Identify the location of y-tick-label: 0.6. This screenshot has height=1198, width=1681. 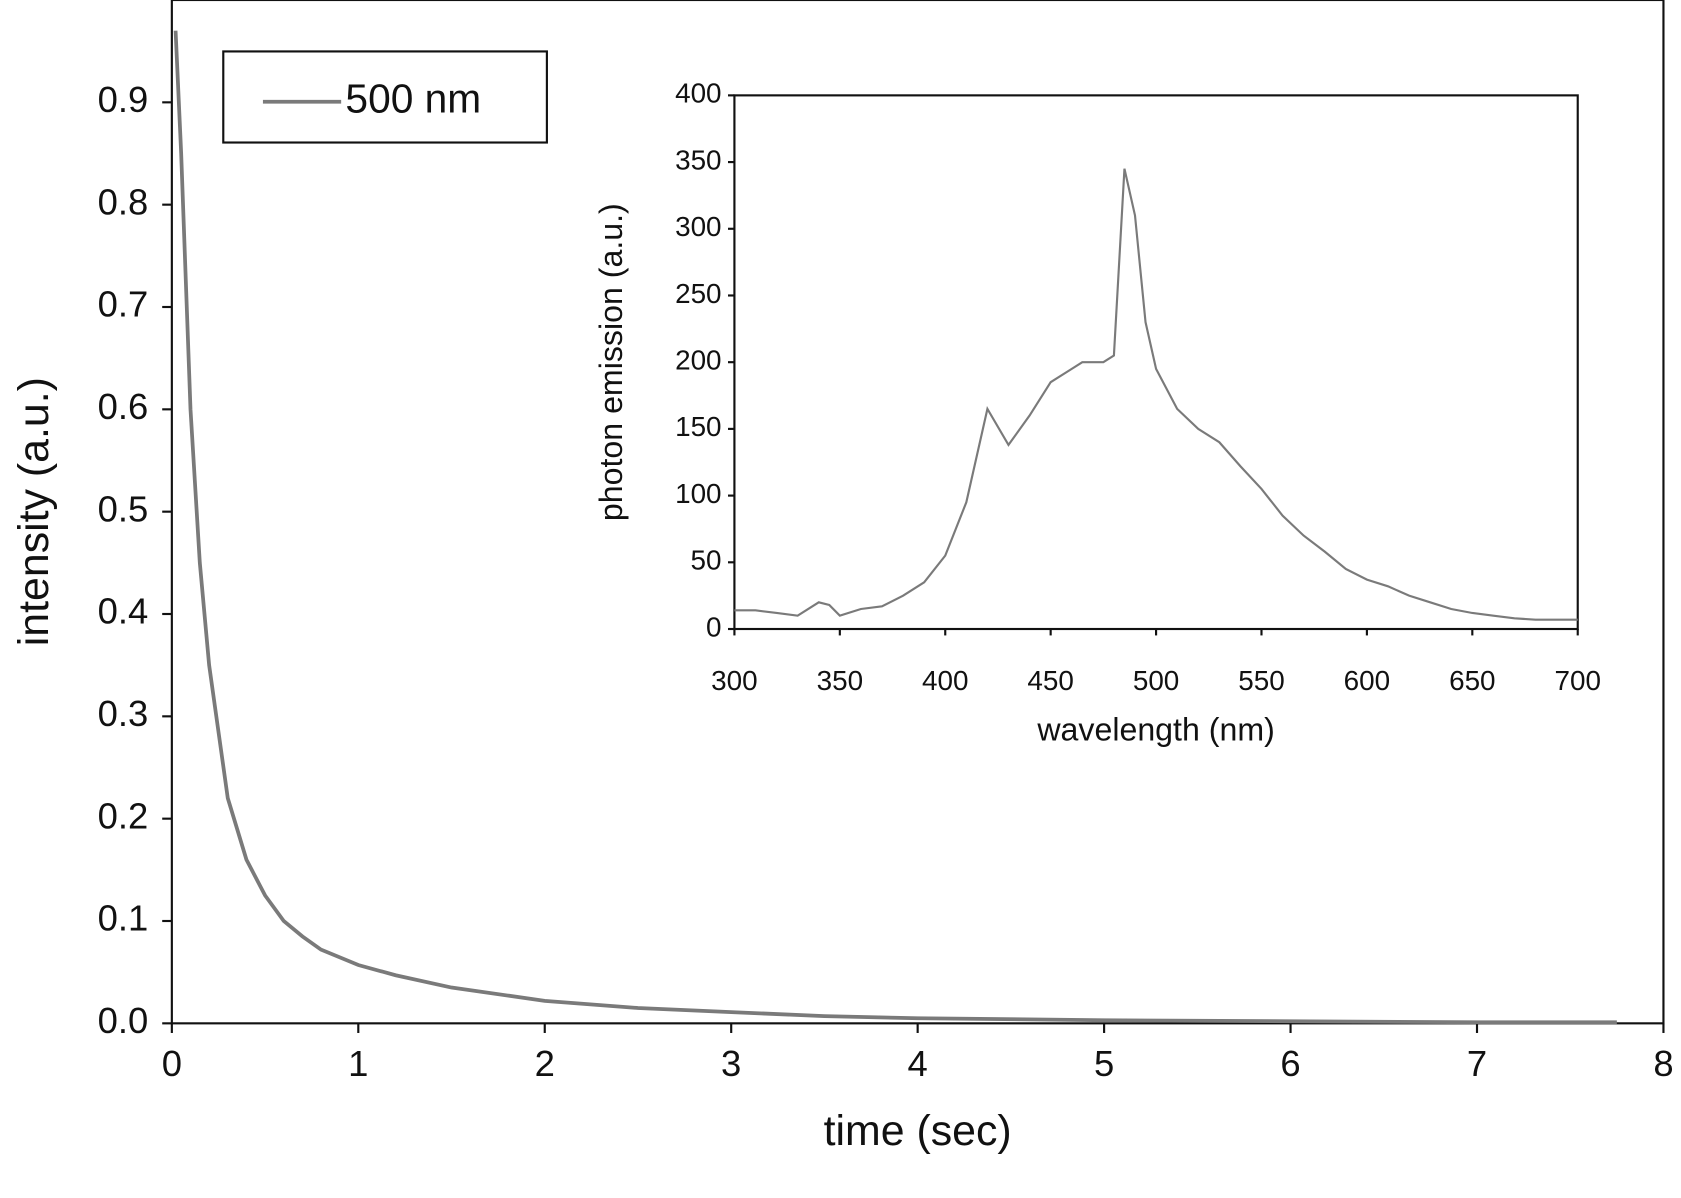
(123, 406).